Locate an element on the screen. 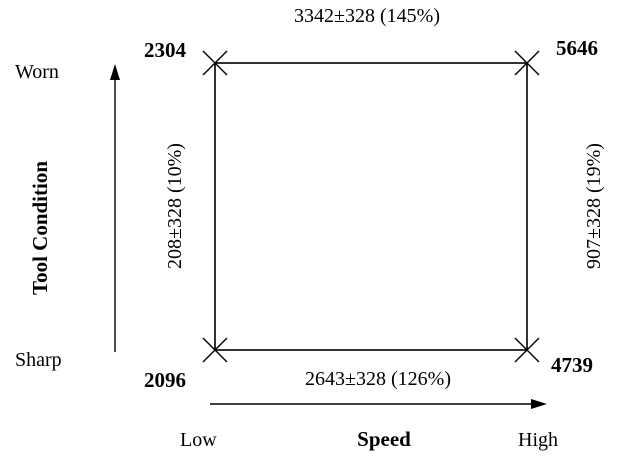  horizontal-axis-arrow is located at coordinates (378, 404).